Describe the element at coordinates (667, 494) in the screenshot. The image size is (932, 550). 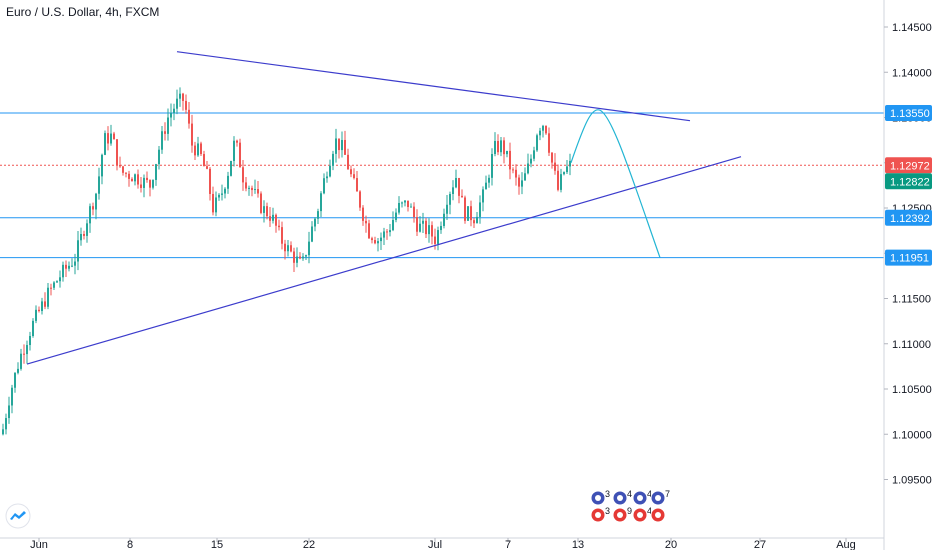
I see `event-count-label: 7` at that location.